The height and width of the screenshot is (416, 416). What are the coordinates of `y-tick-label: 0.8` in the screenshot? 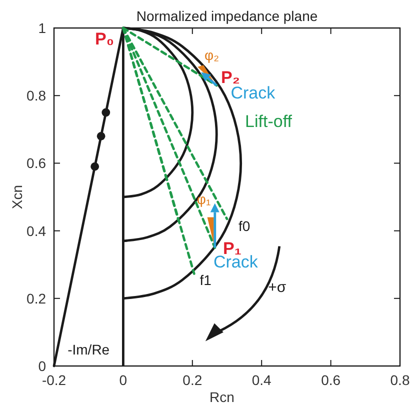 It's located at (36, 96).